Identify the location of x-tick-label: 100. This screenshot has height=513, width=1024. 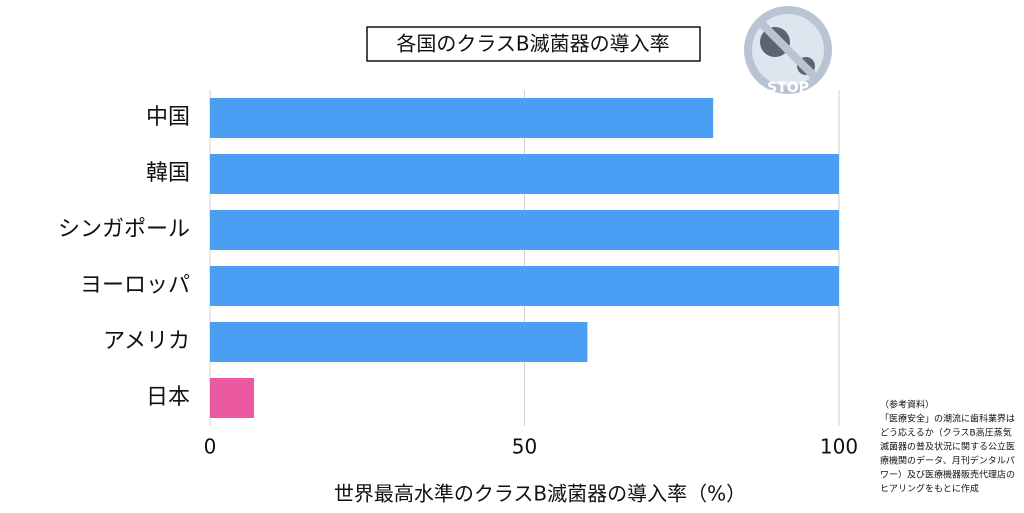
(839, 447).